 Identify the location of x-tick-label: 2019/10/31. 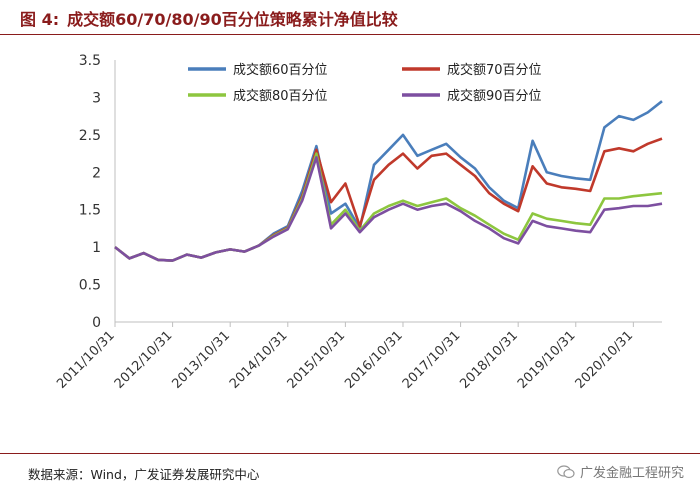
(547, 360).